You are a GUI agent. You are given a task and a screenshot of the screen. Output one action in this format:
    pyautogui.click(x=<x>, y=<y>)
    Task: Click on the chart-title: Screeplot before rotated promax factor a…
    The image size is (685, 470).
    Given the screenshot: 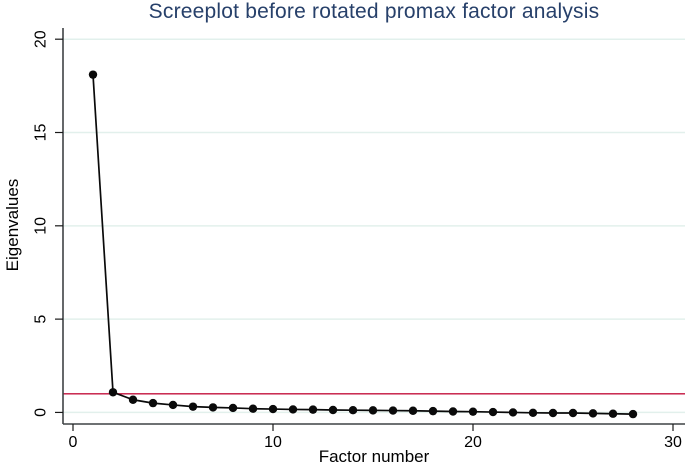 What is the action you would take?
    pyautogui.click(x=374, y=11)
    